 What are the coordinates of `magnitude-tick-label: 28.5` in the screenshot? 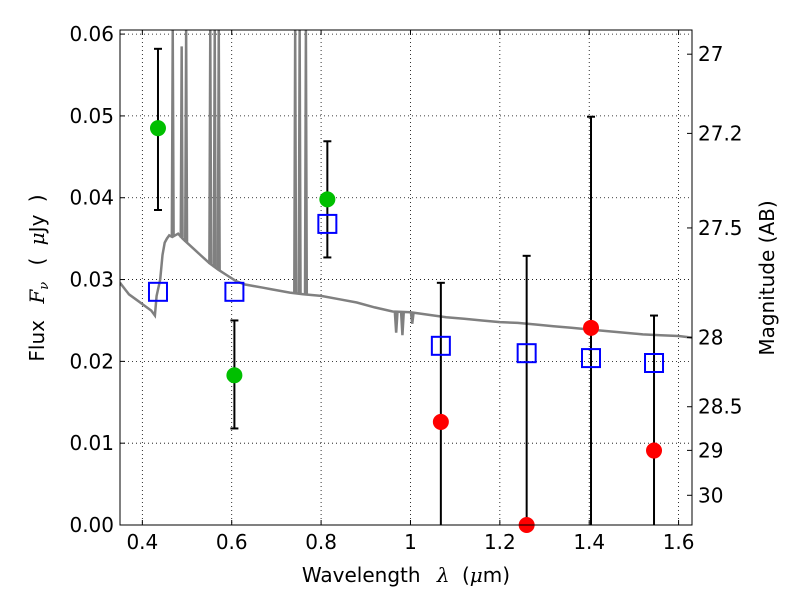 It's located at (720, 407).